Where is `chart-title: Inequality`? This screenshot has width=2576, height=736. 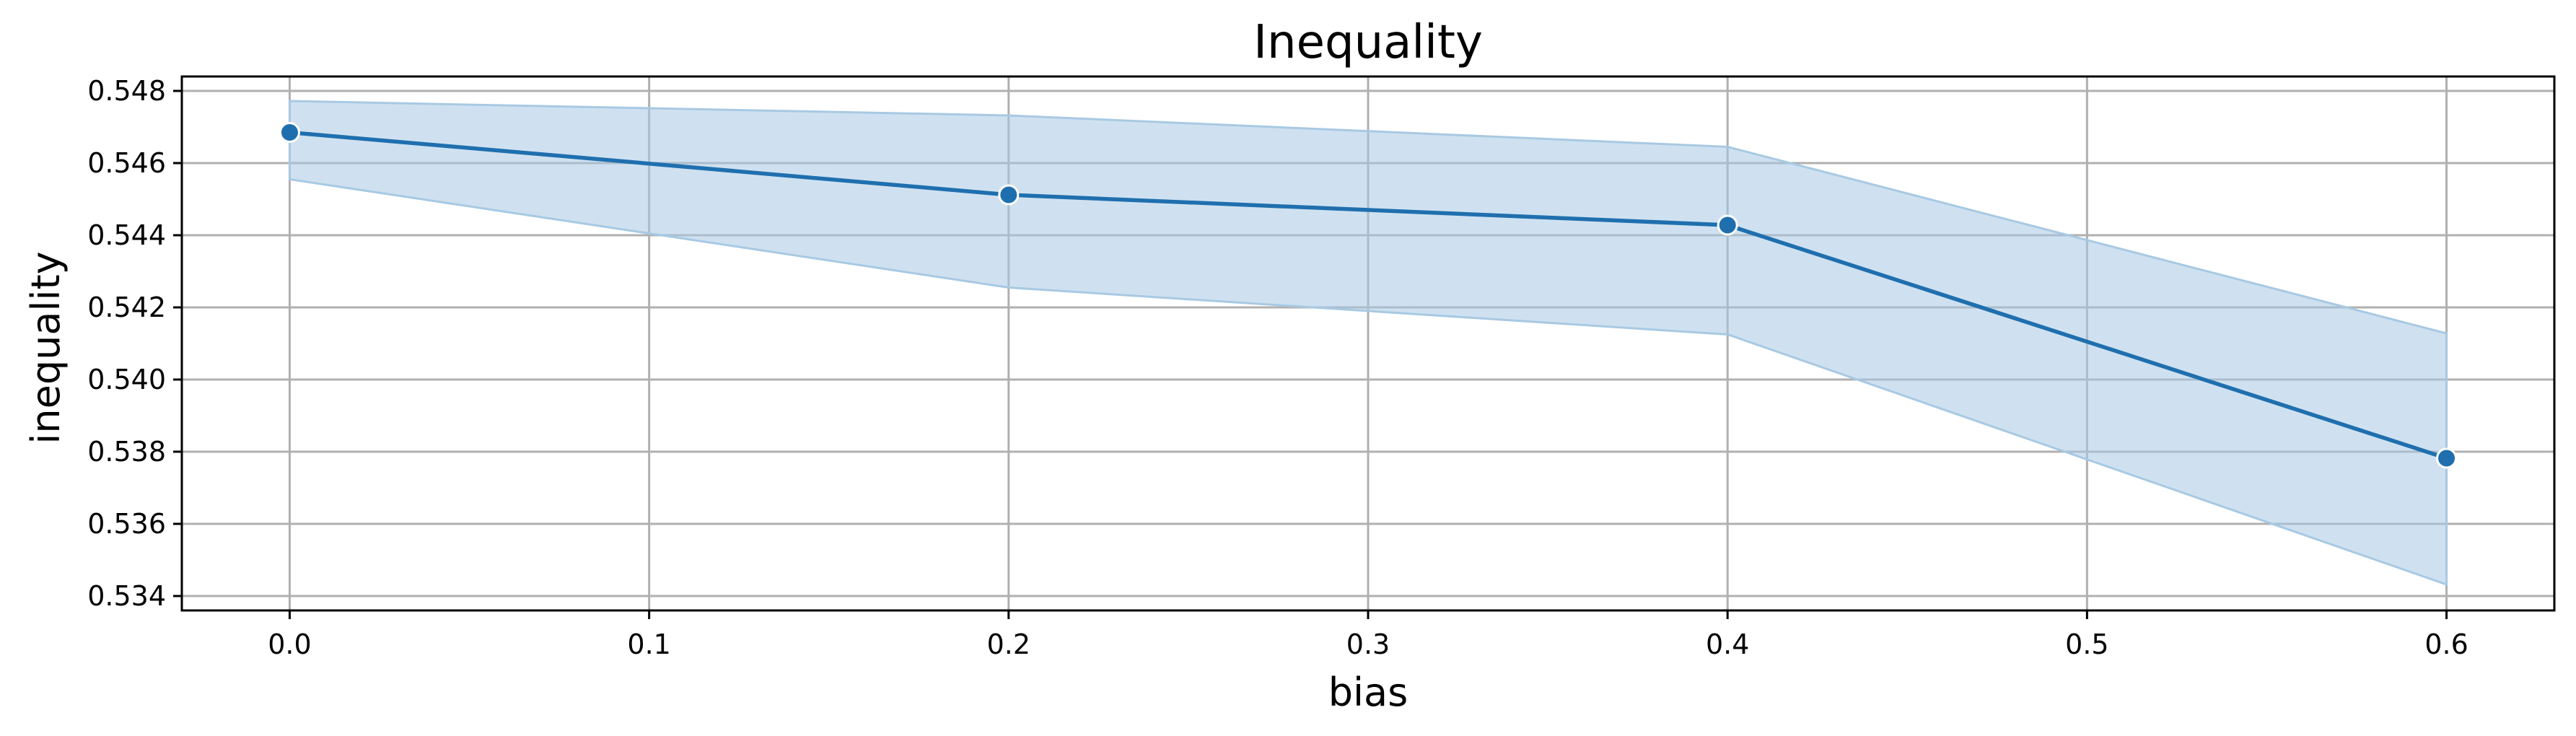
chart-title: Inequality is located at coordinates (1368, 42).